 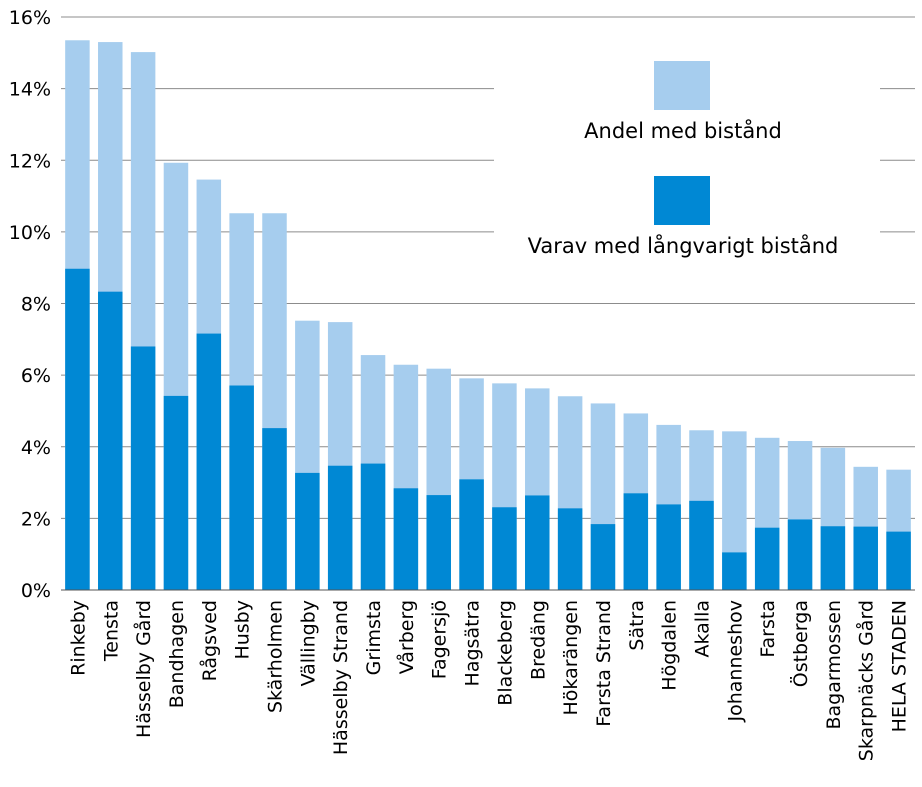 What do you see at coordinates (374, 637) in the screenshot?
I see `x-label-grimsta: Grimsta` at bounding box center [374, 637].